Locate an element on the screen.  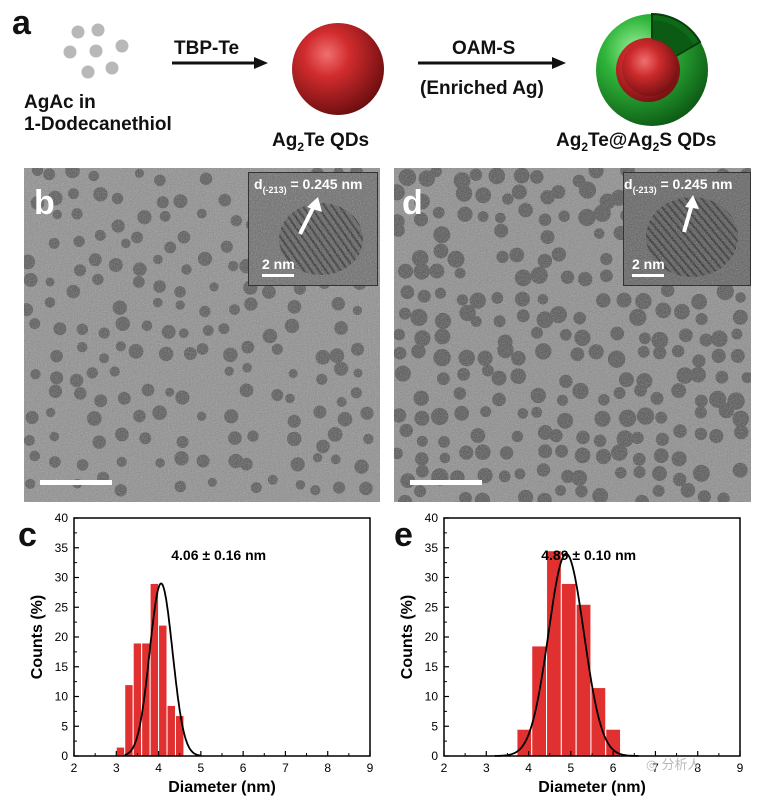
core-shell-qd-icon is located at coordinates (652, 69).